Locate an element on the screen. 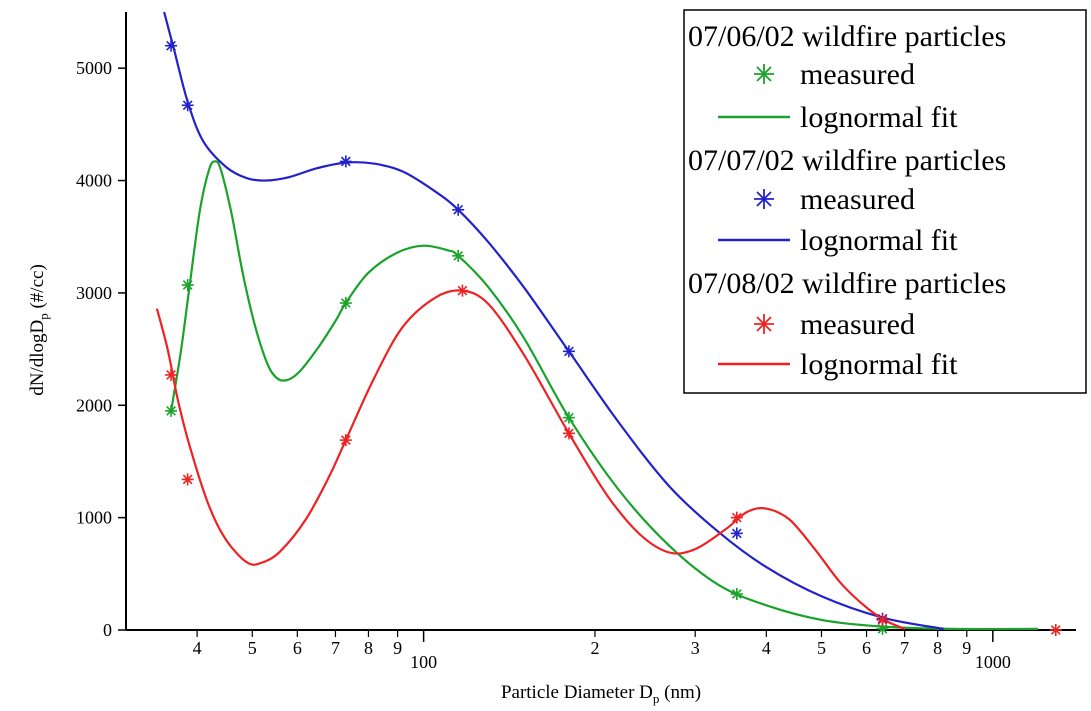 The height and width of the screenshot is (711, 1091). x-axis-title: Particle Diameter Dp (nm) is located at coordinates (601, 694).